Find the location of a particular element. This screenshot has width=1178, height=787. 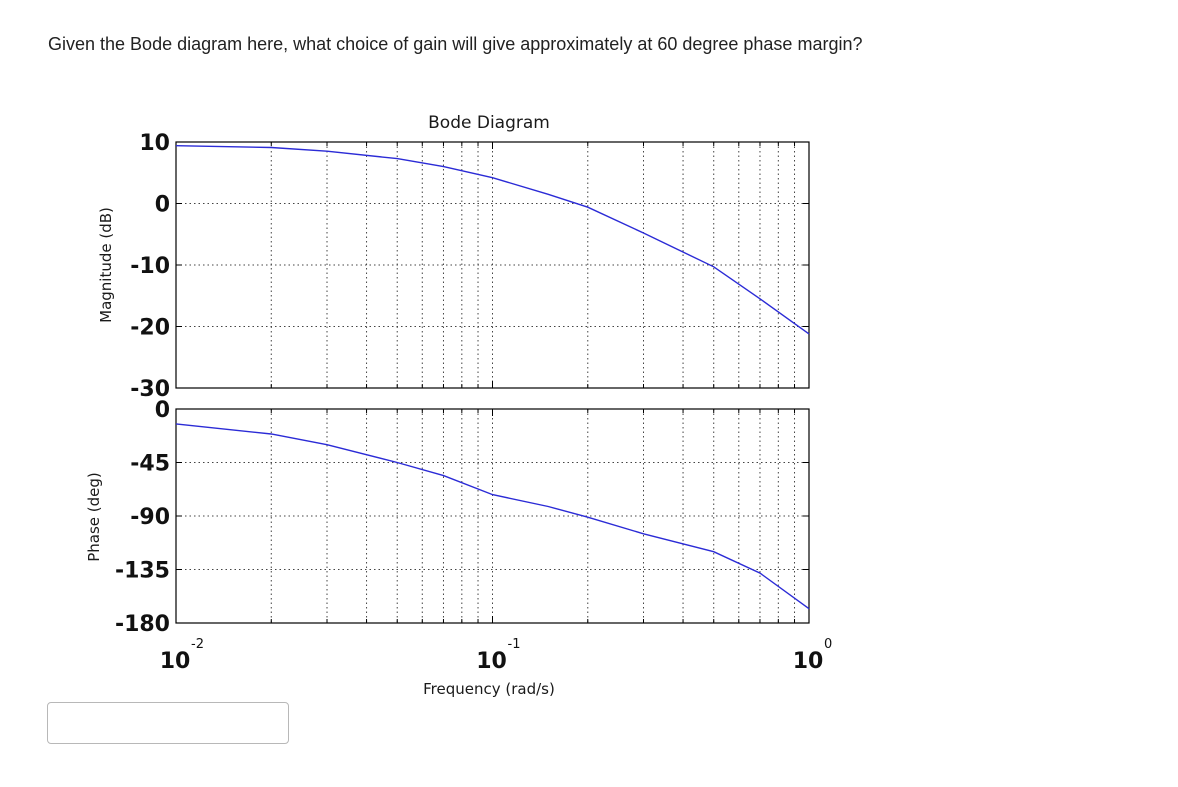

phase-y-axis-label: Phase (deg) is located at coordinates (94, 517).